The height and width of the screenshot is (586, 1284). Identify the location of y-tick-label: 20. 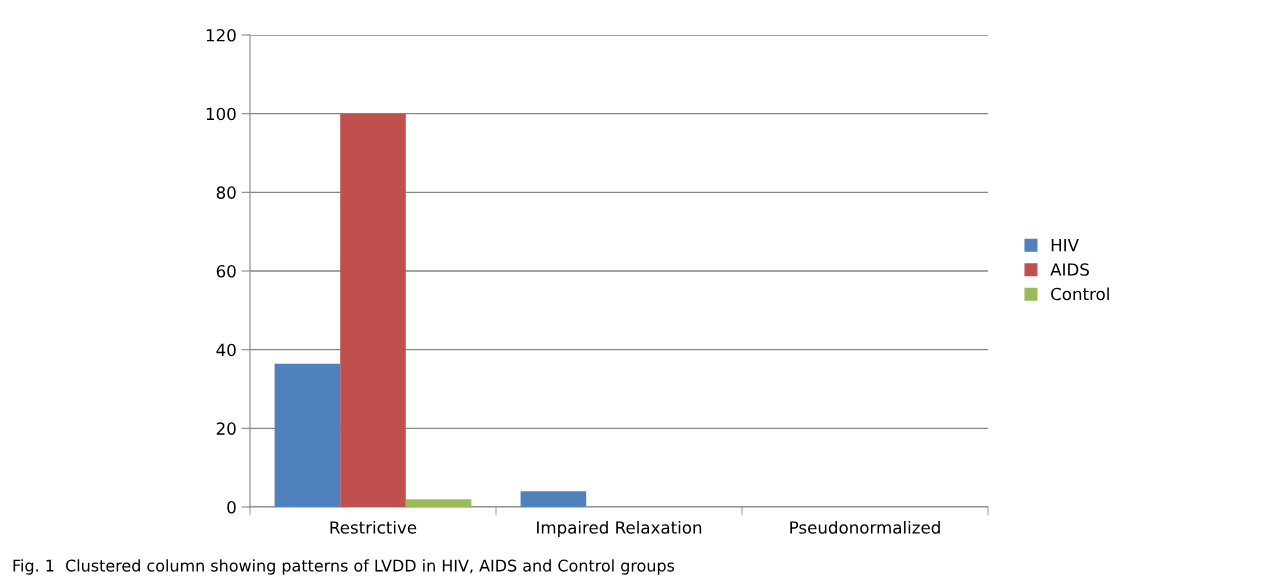
(226, 428).